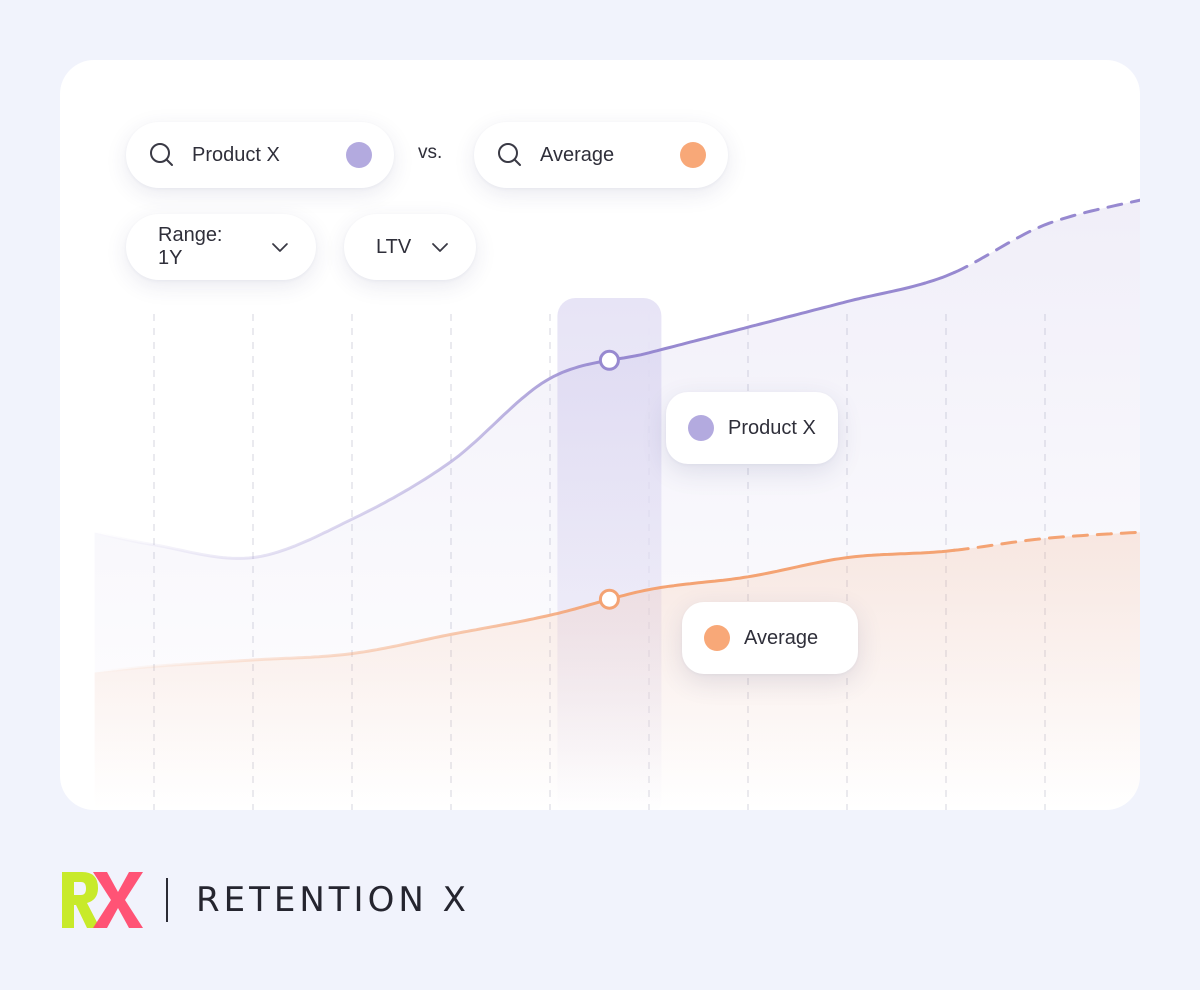 Image resolution: width=1200 pixels, height=990 pixels. I want to click on average-tooltip-label: Average, so click(781, 637).